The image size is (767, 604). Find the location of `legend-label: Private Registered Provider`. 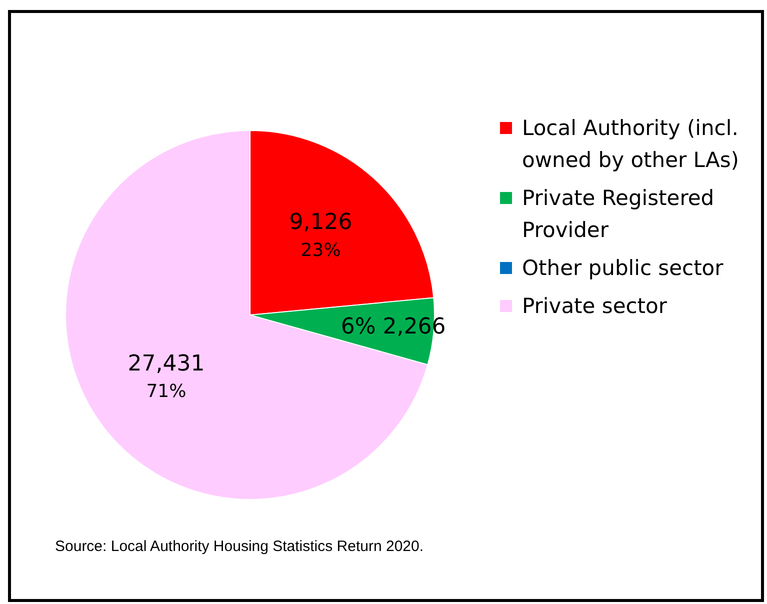

legend-label: Private Registered Provider is located at coordinates (619, 214).